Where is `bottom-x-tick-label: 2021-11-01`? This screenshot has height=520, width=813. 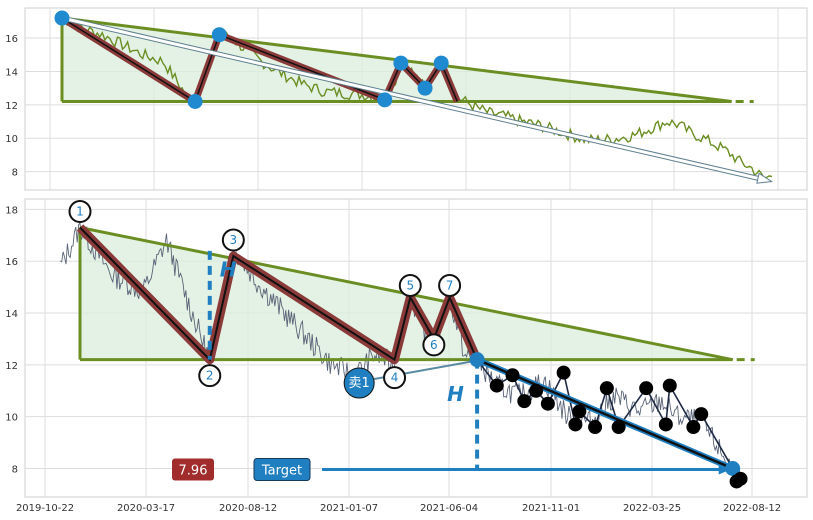 bottom-x-tick-label: 2021-11-01 is located at coordinates (551, 508).